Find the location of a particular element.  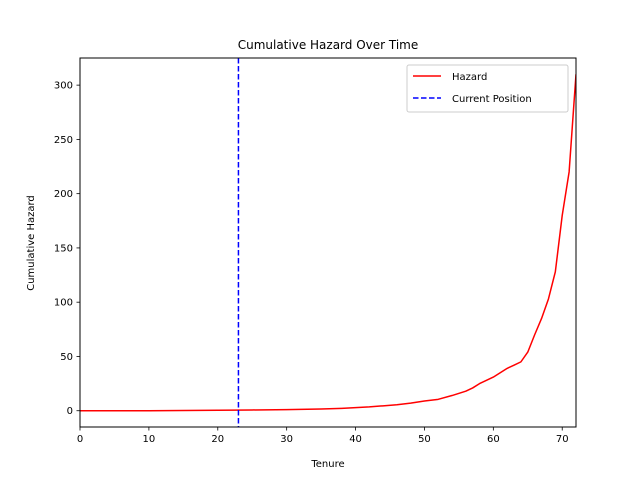

legend-box is located at coordinates (487, 88).